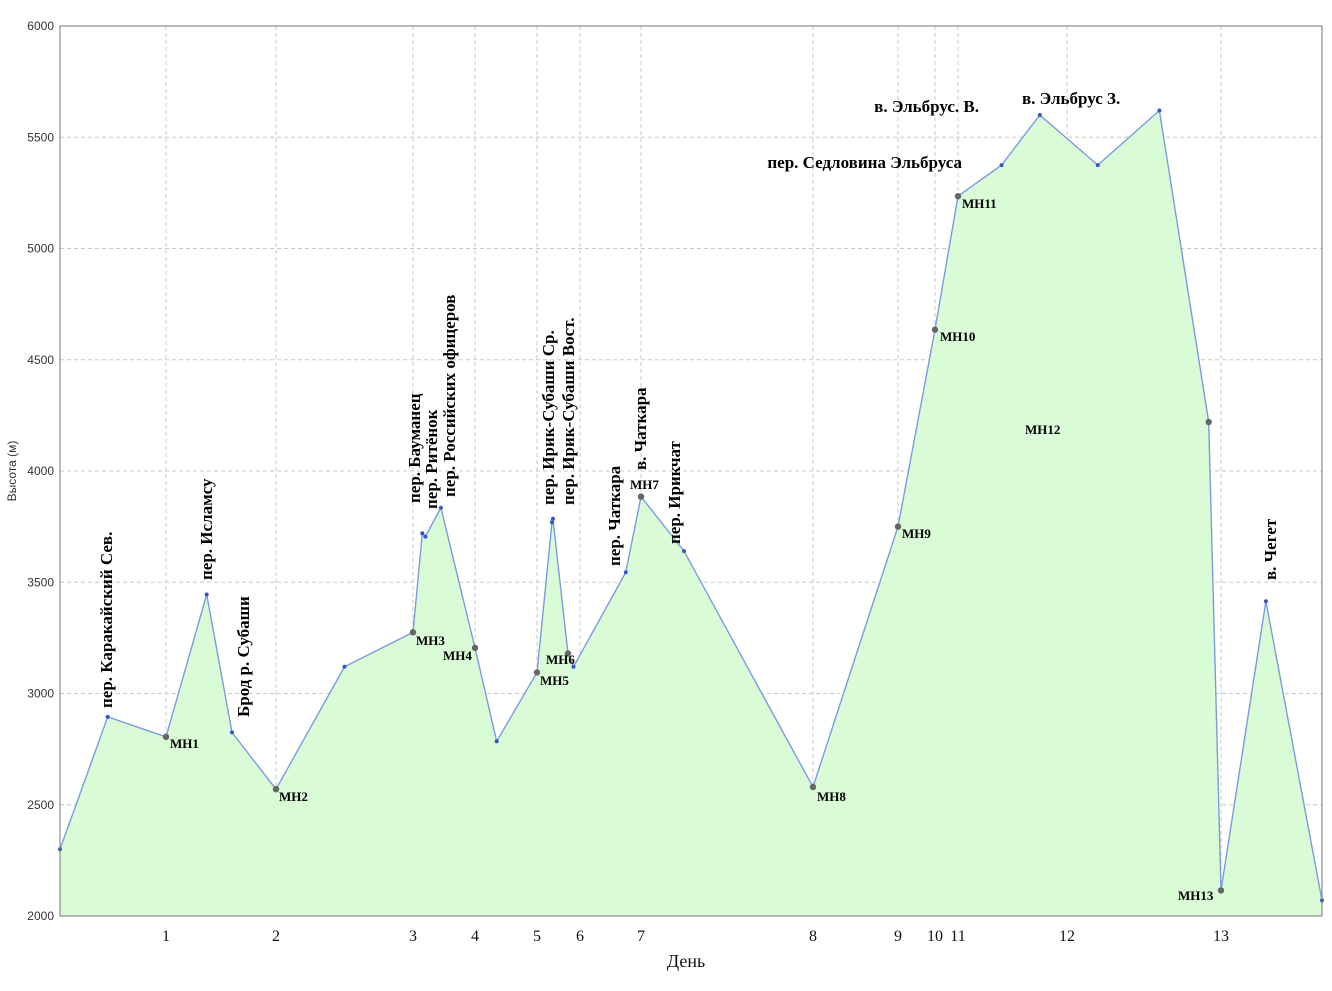  Describe the element at coordinates (916, 533) in the screenshot. I see `camp-label-mh9: МН9` at that location.